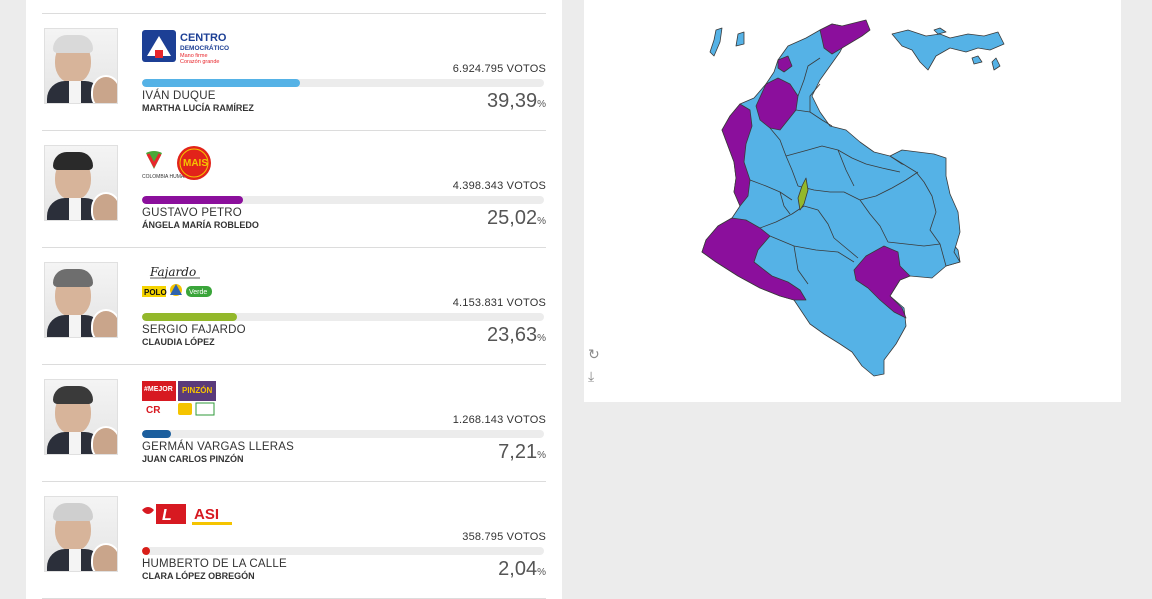 This screenshot has height=599, width=1152. What do you see at coordinates (740, 39) in the screenshot?
I see `map-region-providencia` at bounding box center [740, 39].